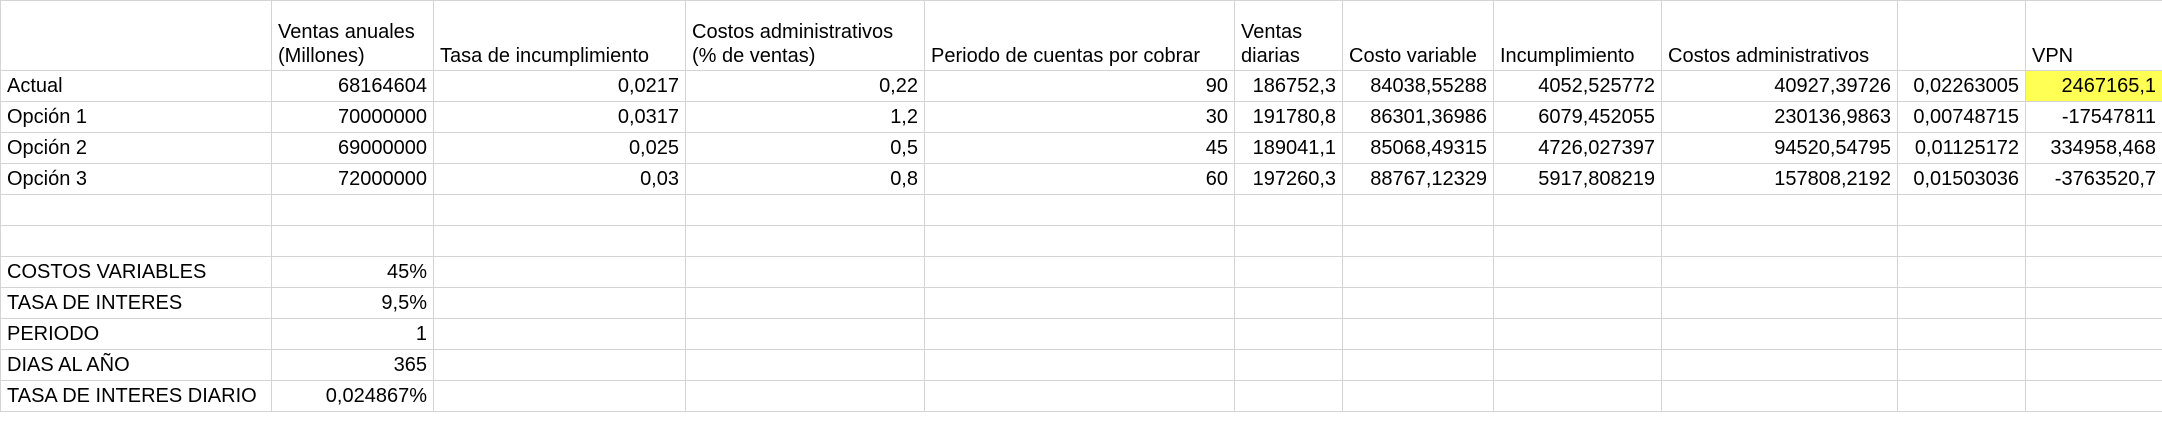 The image size is (2162, 424). Describe the element at coordinates (136, 117) in the screenshot. I see `row-label-cell: Opción 1` at that location.